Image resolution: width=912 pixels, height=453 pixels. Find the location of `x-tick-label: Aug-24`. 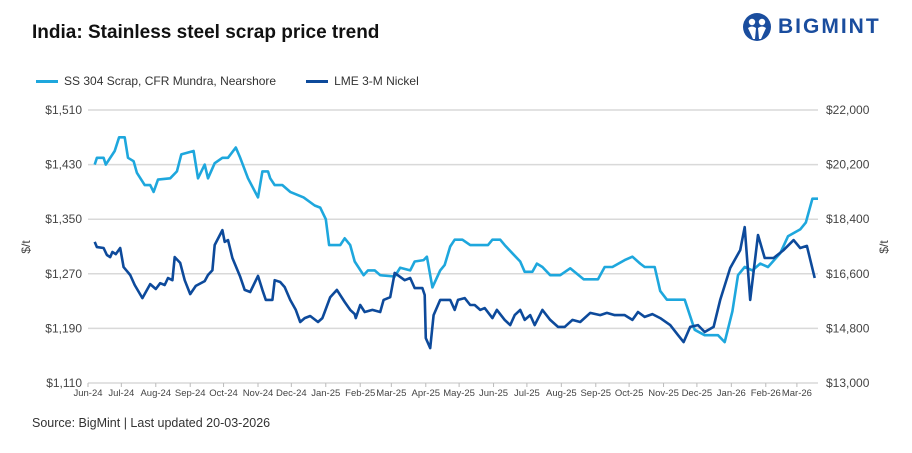

x-tick-label: Aug-24 is located at coordinates (155, 393).